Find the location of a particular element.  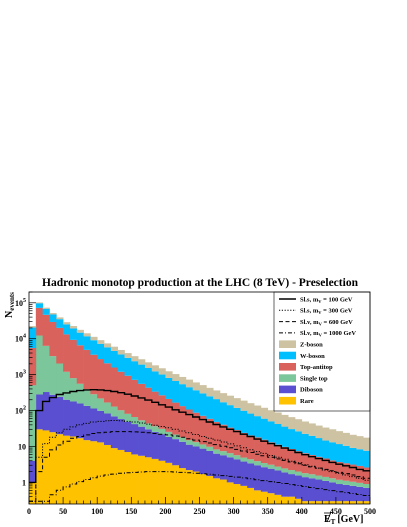

legend-swatch-single-top is located at coordinates (287, 378).